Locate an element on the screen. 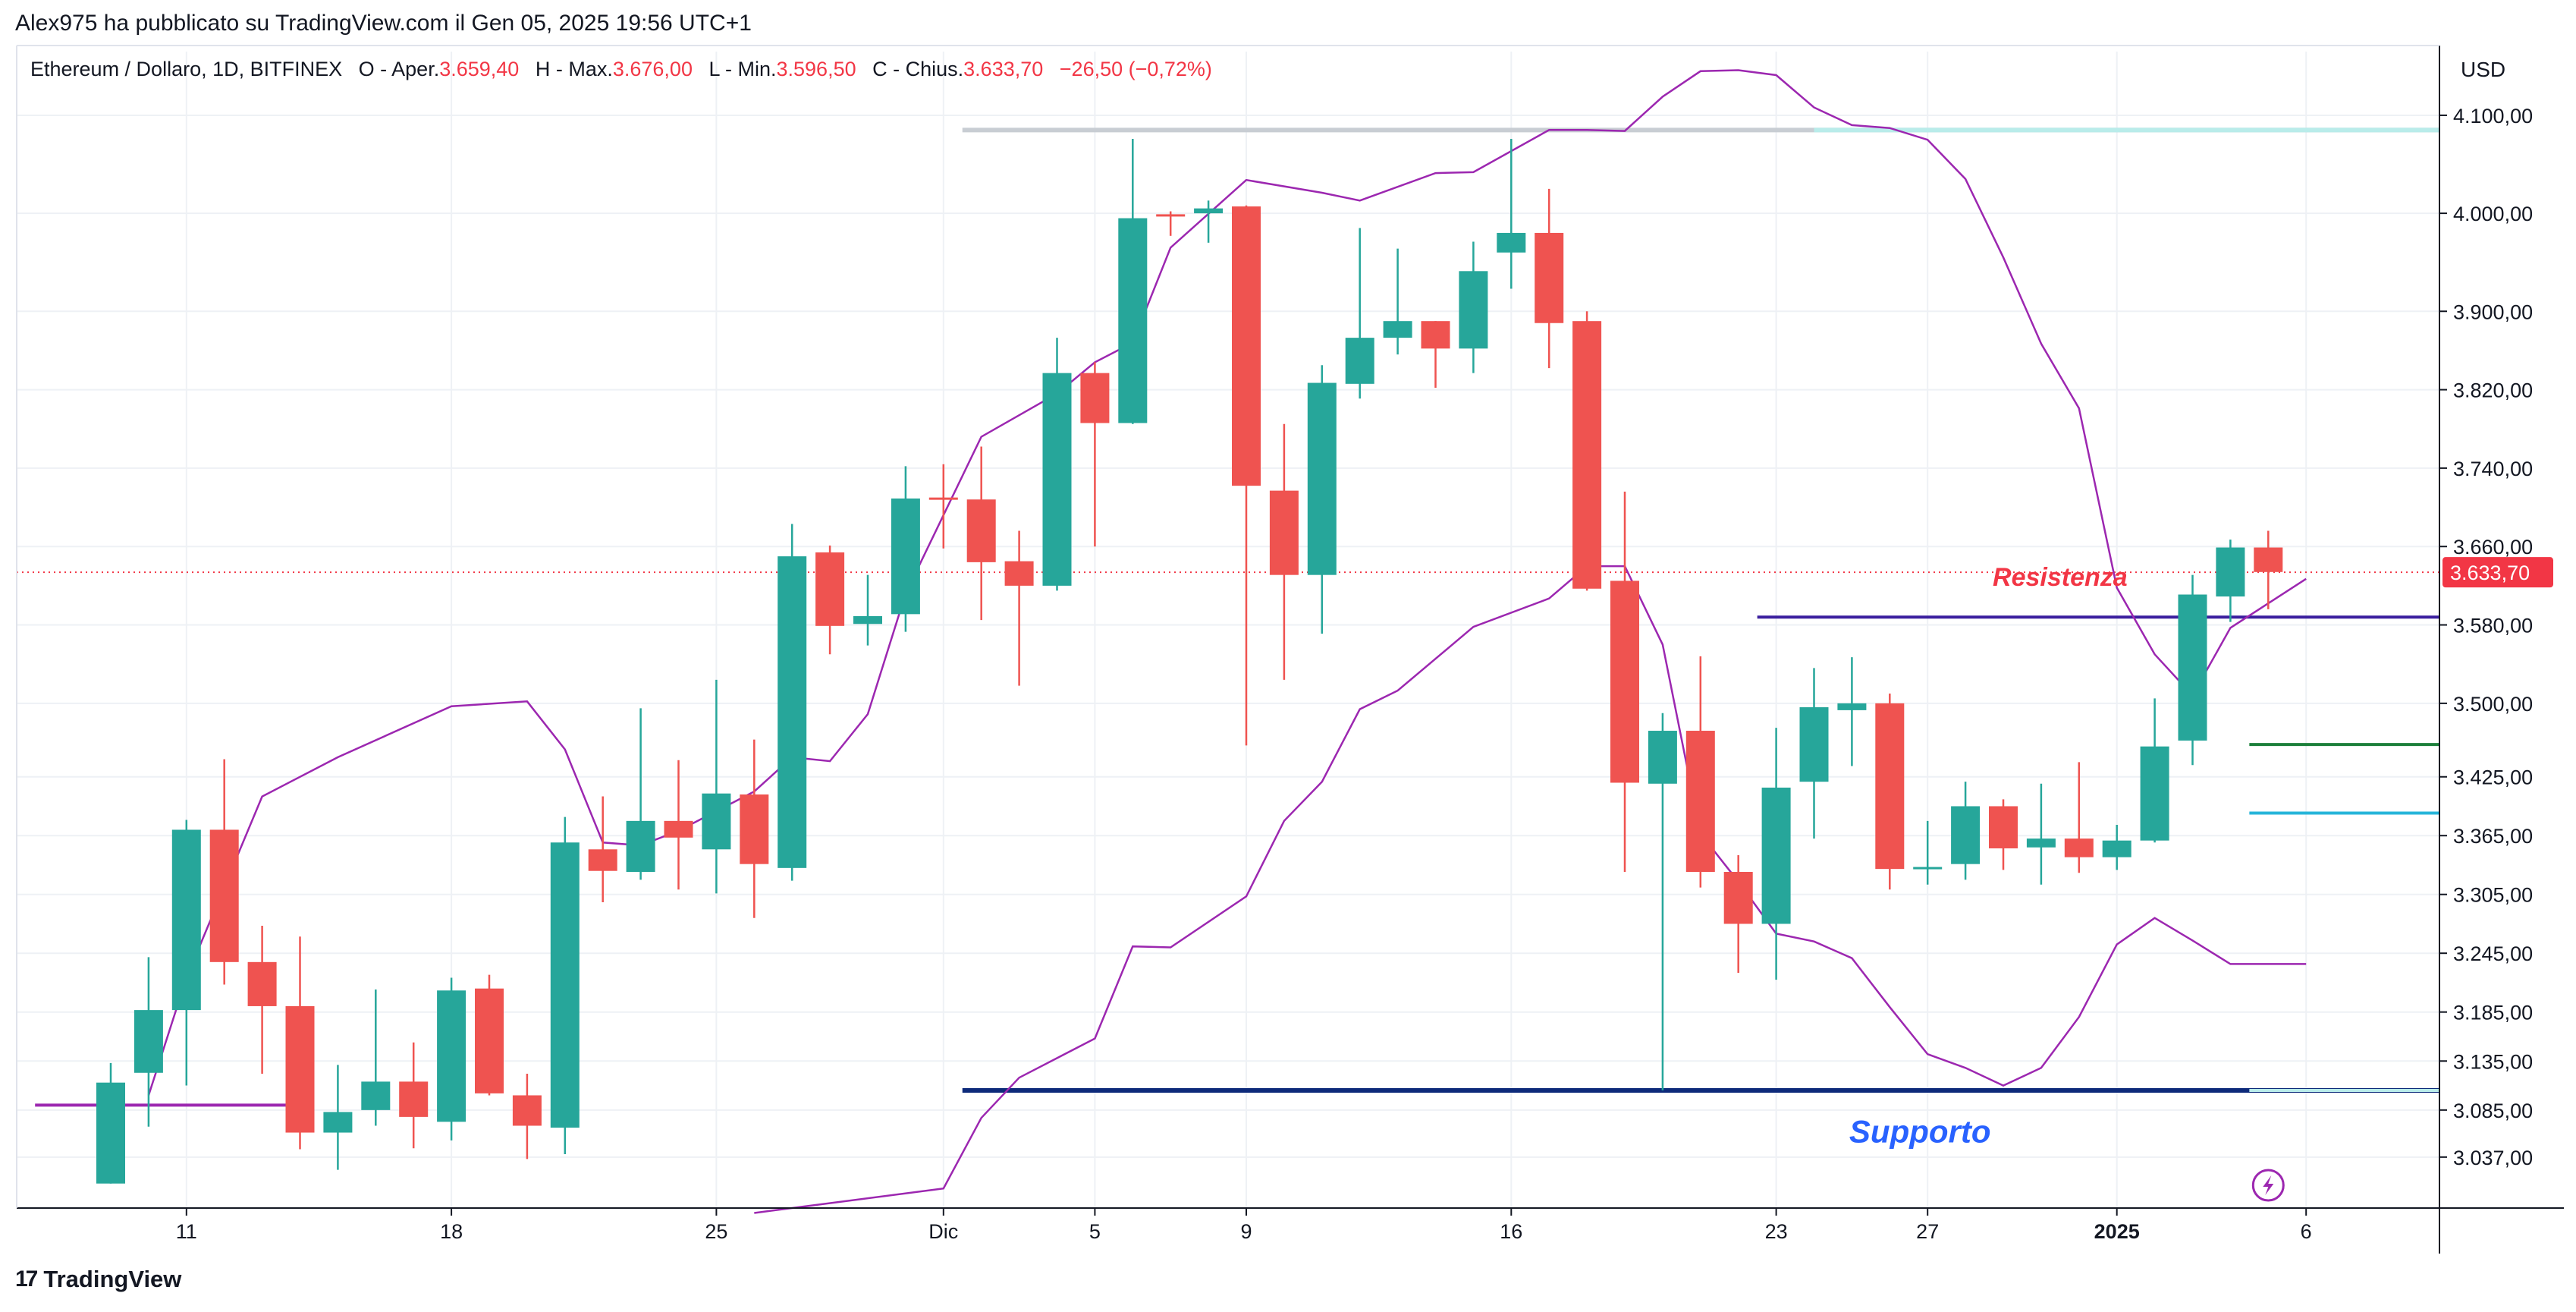 Image resolution: width=2576 pixels, height=1312 pixels. time-tick-label: 5 is located at coordinates (1095, 1231).